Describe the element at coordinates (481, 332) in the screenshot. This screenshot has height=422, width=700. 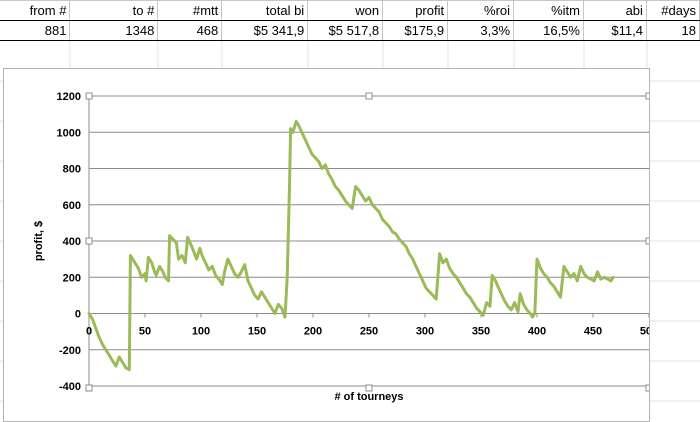
I see `x-tick-label: 350` at that location.